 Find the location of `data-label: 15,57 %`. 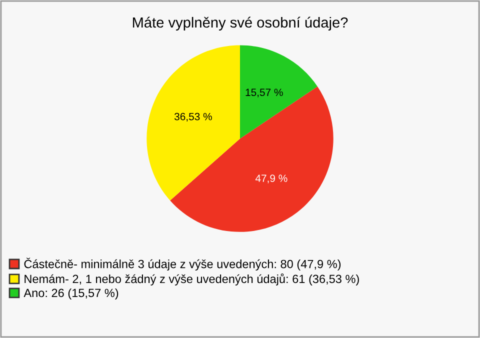

data-label: 15,57 % is located at coordinates (264, 93).